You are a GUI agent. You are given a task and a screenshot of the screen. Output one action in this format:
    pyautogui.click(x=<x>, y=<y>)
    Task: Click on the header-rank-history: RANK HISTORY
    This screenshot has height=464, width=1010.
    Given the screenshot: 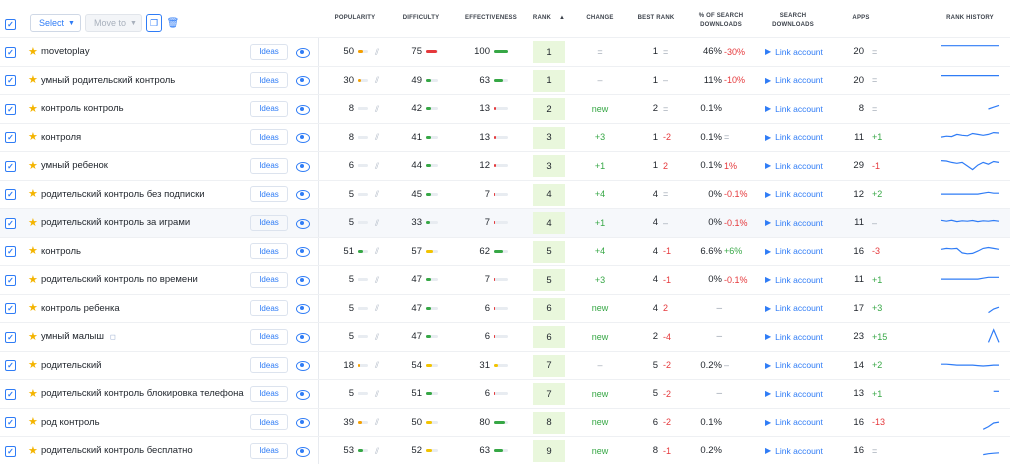 What is the action you would take?
    pyautogui.click(x=970, y=18)
    